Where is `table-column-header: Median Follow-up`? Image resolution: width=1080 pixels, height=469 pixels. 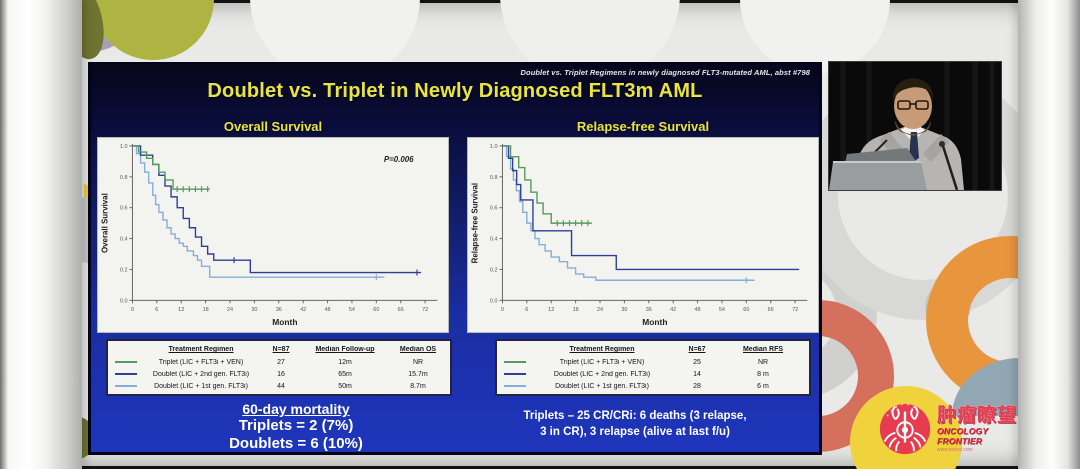 table-column-header: Median Follow-up is located at coordinates (345, 349).